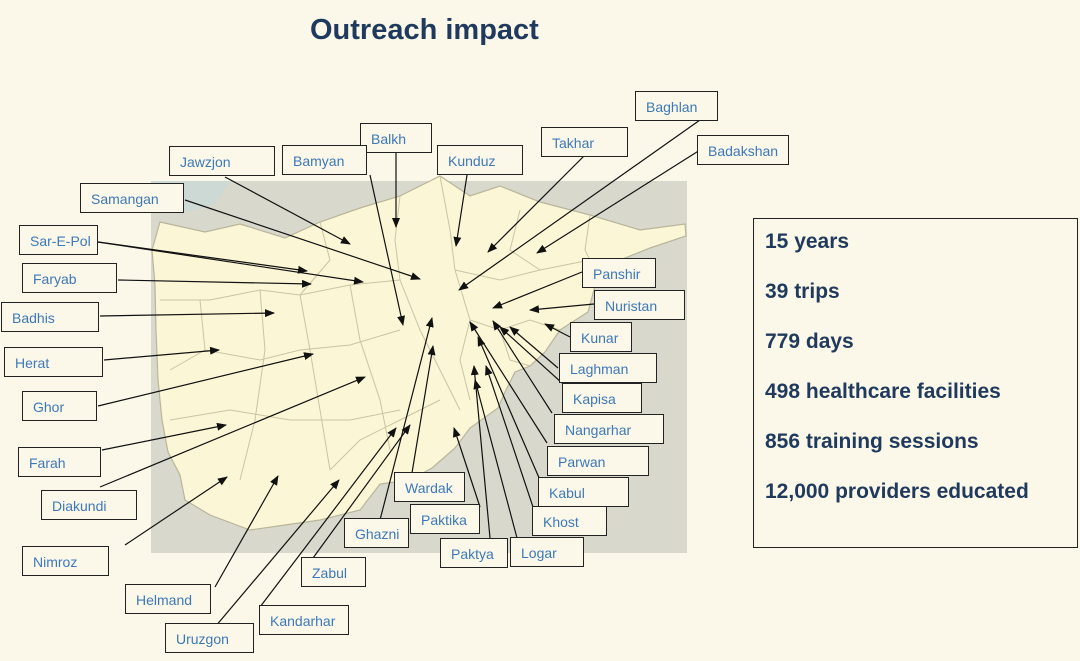 The image size is (1080, 661). I want to click on label-wardak: Wardak, so click(429, 487).